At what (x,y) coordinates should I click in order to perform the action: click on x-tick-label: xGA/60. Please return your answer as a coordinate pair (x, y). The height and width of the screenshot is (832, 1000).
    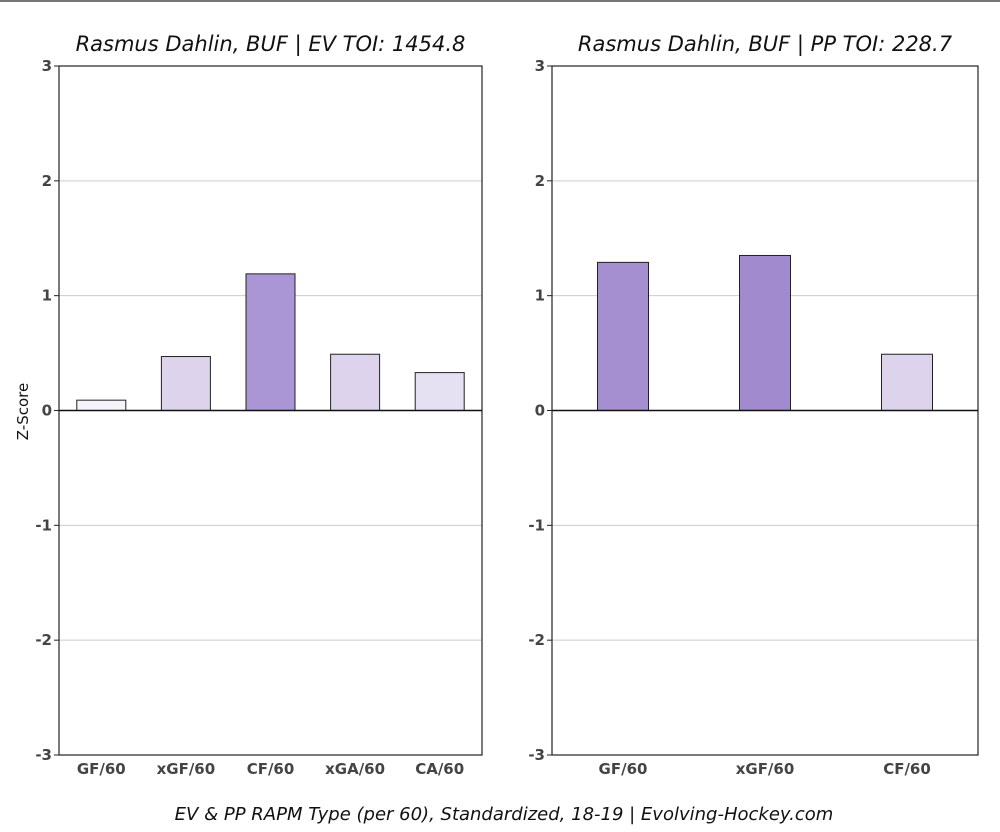
    Looking at the image, I should click on (355, 769).